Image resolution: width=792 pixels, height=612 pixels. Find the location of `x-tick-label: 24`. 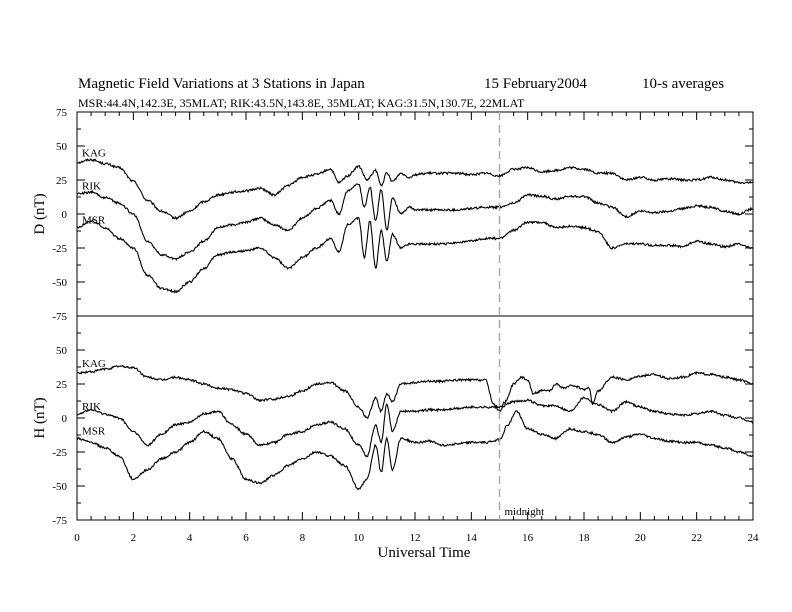

x-tick-label: 24 is located at coordinates (754, 538).